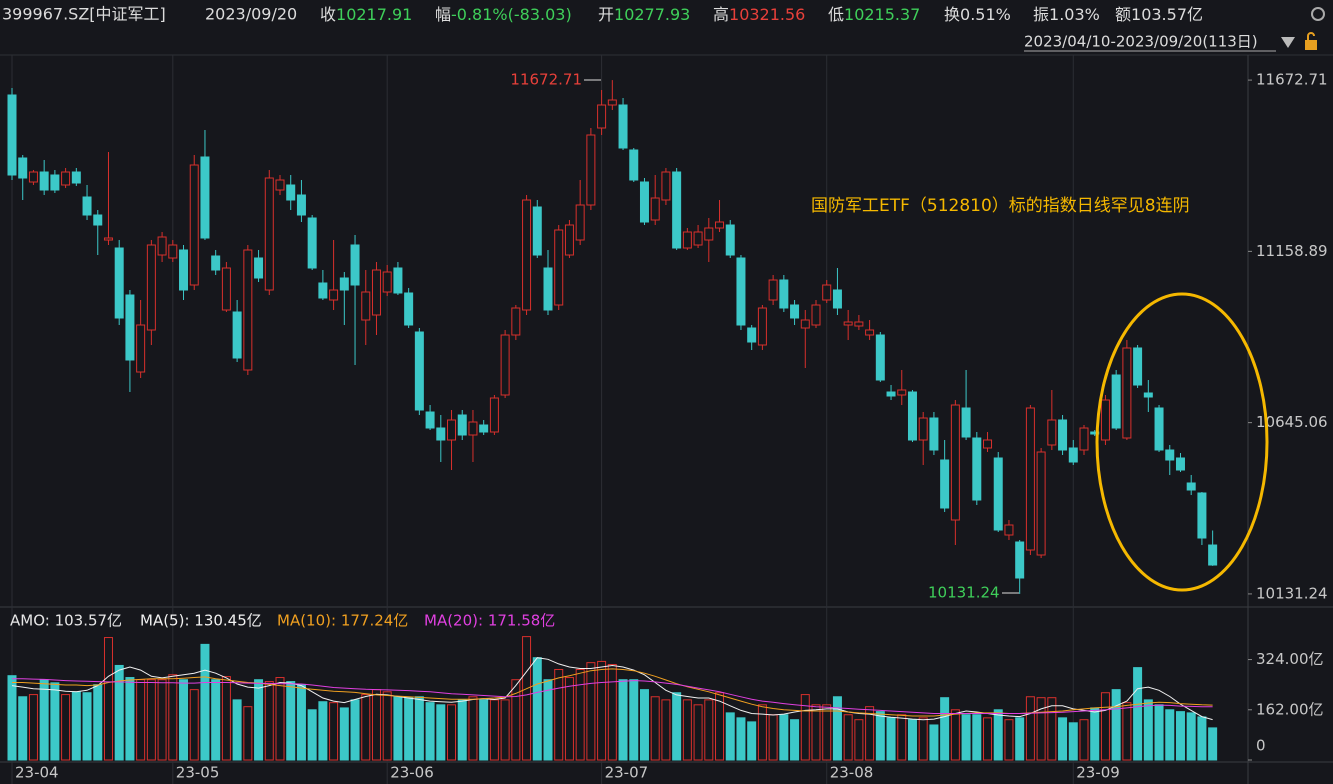  I want to click on settings-icon, so click(1318, 14).